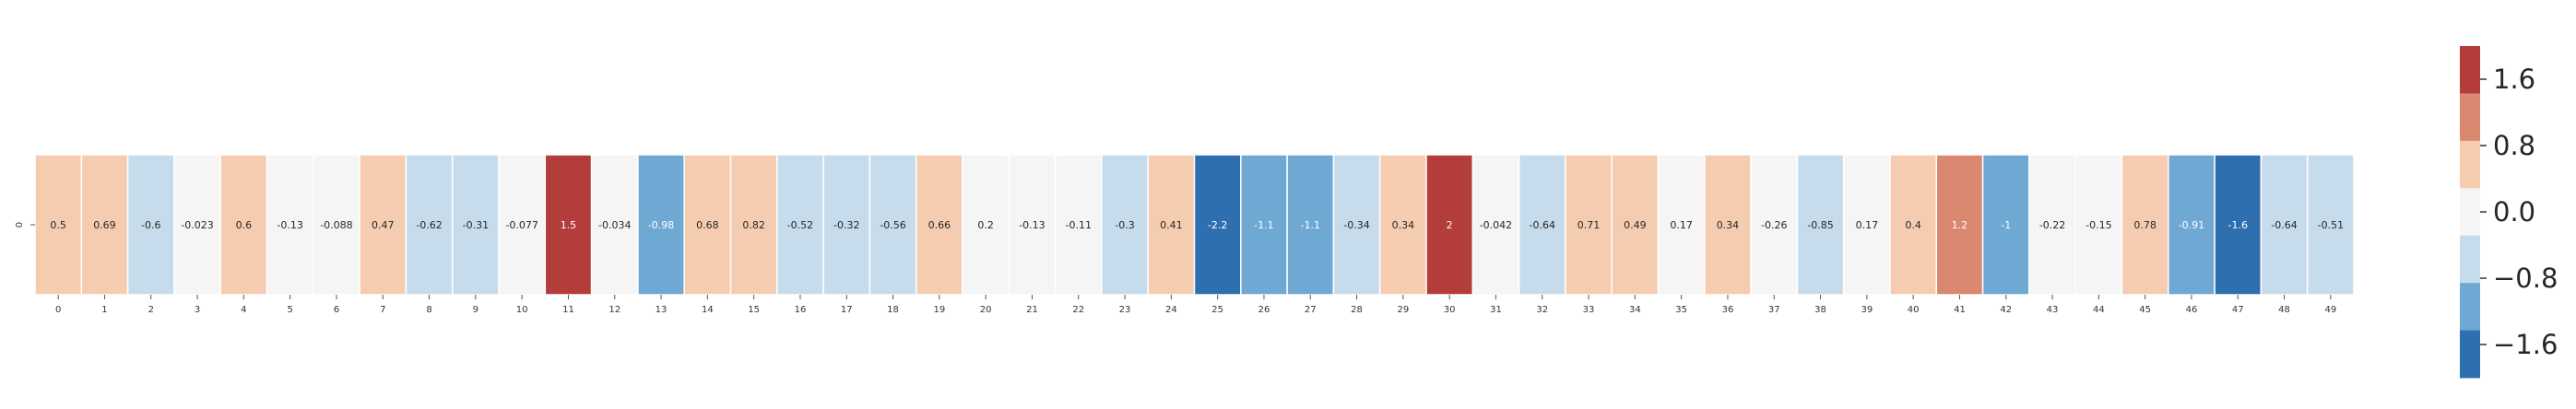  I want to click on colorbar-tick-label-2: 0.0, so click(2514, 212).